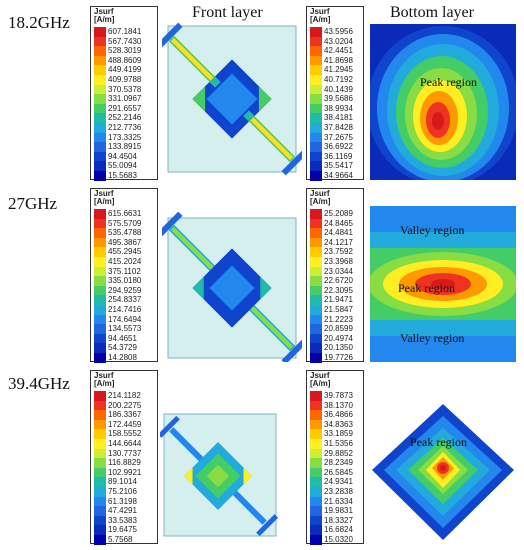 This screenshot has width=524, height=550. I want to click on legend-value: 22.3095, so click(338, 290).